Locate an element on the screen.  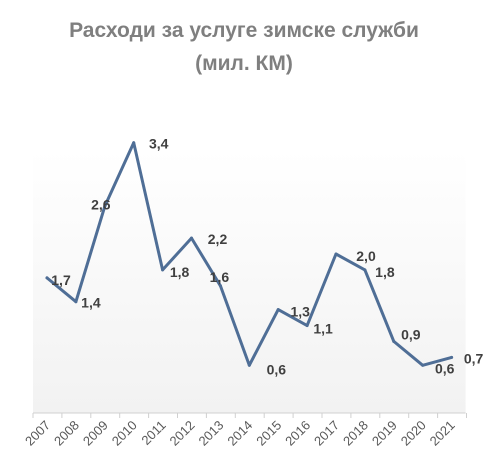
data-label-2007: 1,7 is located at coordinates (61, 280).